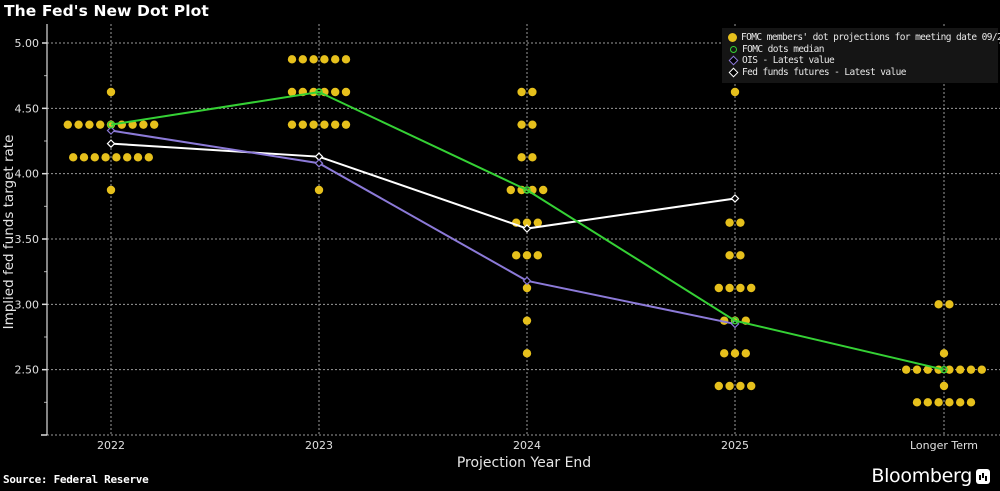 This screenshot has height=491, width=1000. I want to click on y-axis-label: Implied fed funds target rate, so click(9, 232).